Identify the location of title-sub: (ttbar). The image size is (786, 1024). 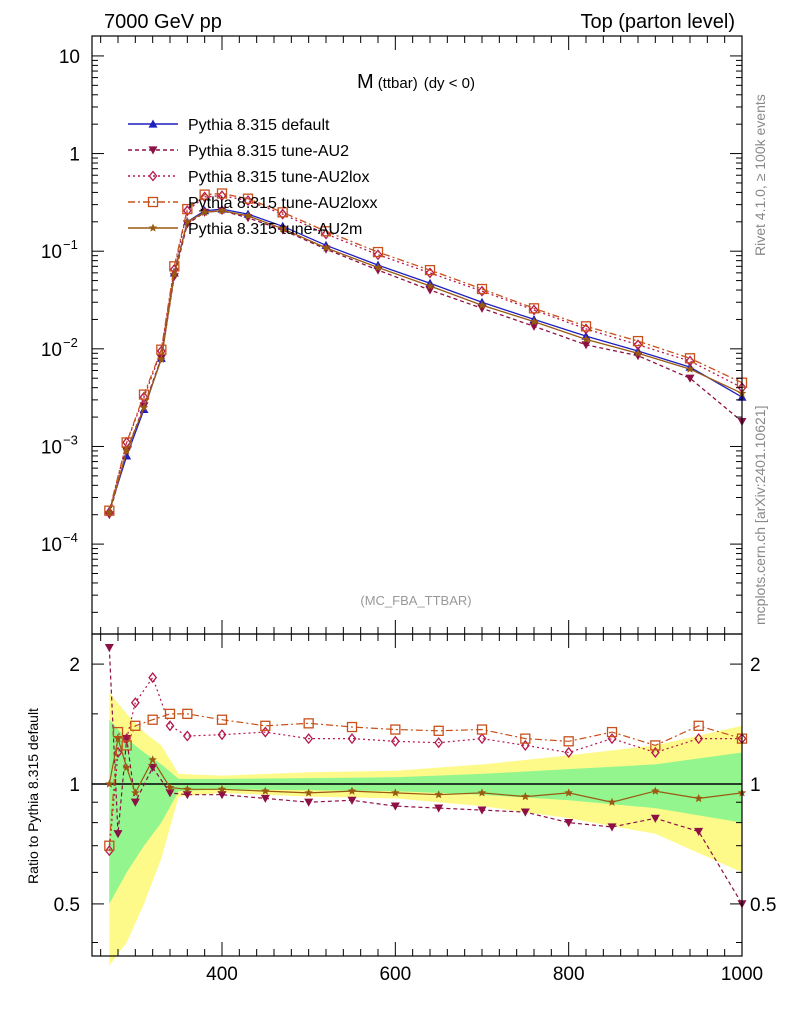
(398, 83).